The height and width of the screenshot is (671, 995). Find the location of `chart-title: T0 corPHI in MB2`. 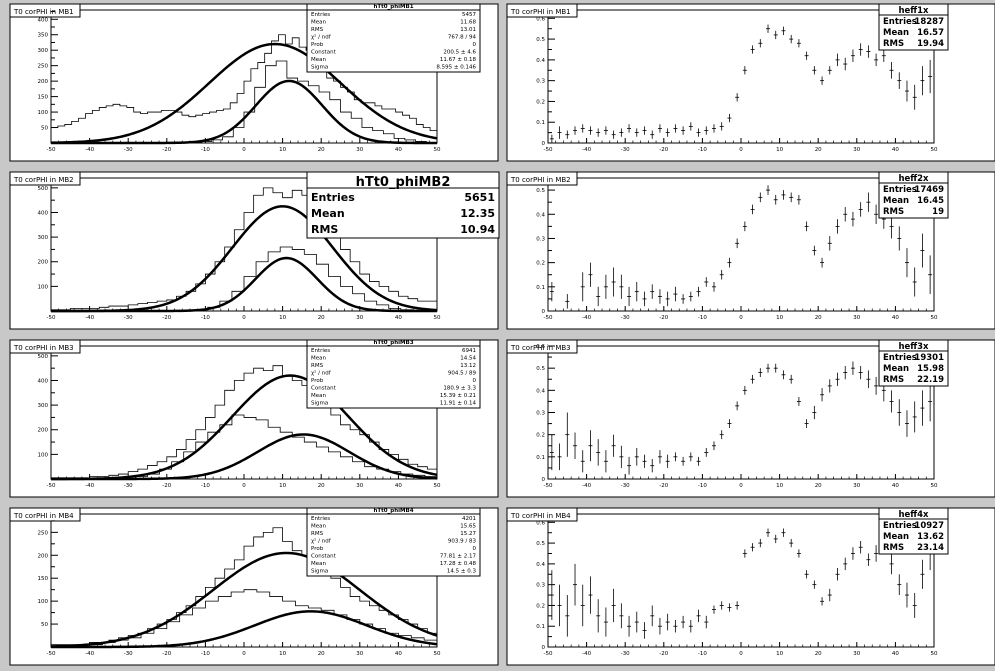

chart-title: T0 corPHI in MB2 is located at coordinates (43, 180).